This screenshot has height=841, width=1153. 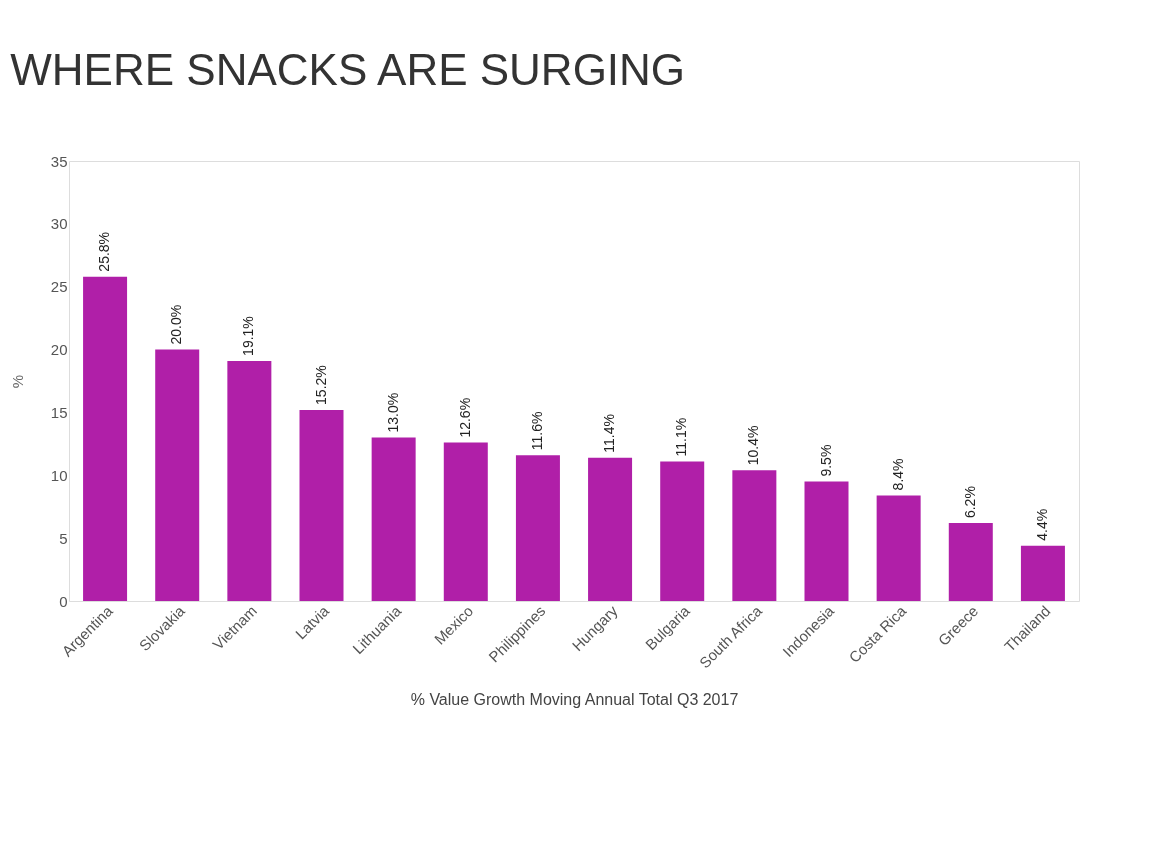 I want to click on data-label: 12.6%, so click(x=464, y=417).